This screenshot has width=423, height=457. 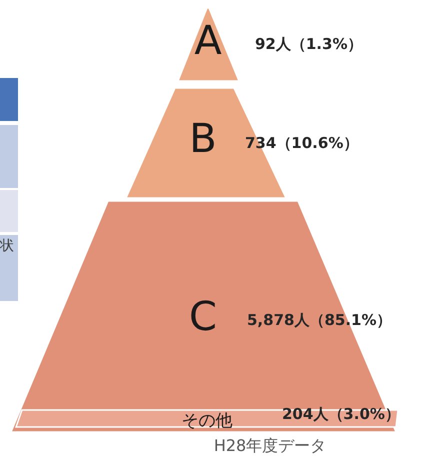 I want to click on category-label: A, so click(x=208, y=41).